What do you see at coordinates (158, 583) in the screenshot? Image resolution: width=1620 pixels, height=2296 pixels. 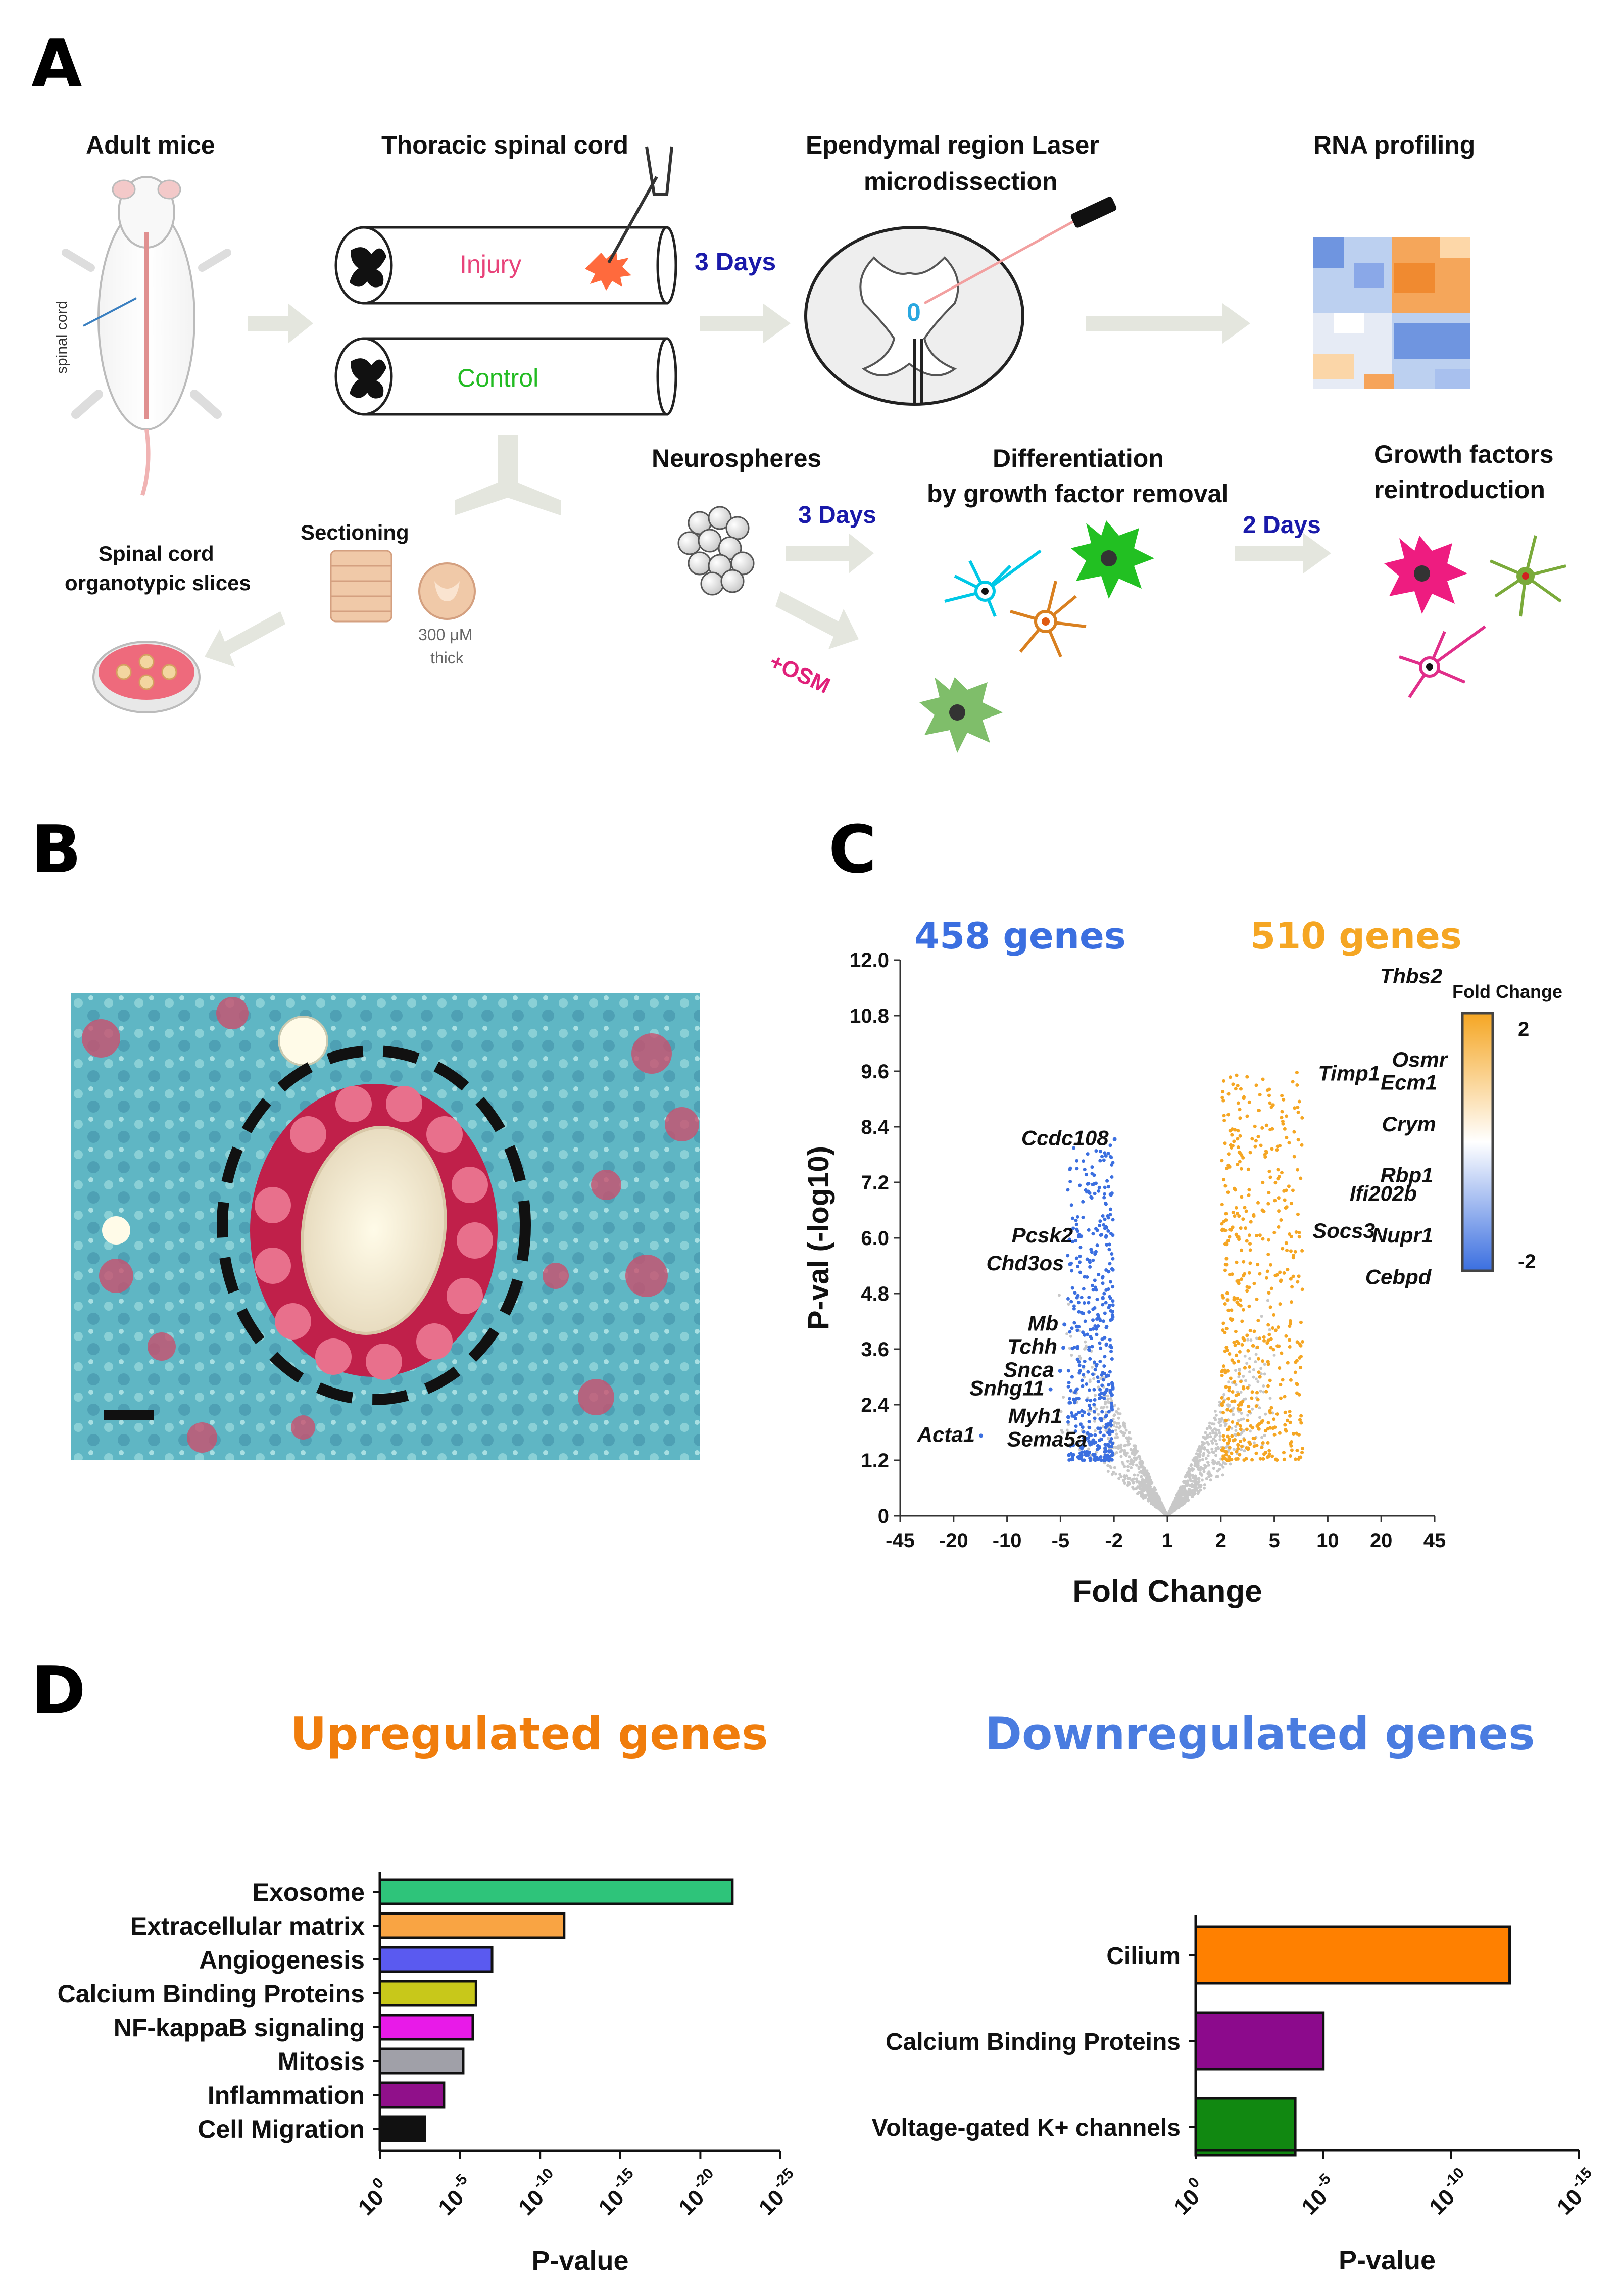 I see `label-organotypic-2: organotypic slices` at bounding box center [158, 583].